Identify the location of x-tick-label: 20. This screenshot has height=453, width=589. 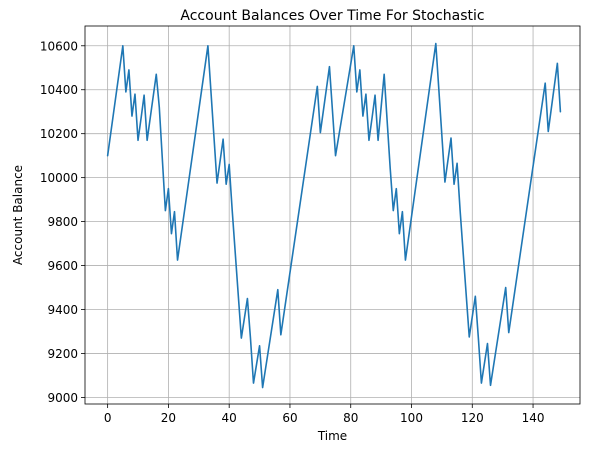
(168, 418).